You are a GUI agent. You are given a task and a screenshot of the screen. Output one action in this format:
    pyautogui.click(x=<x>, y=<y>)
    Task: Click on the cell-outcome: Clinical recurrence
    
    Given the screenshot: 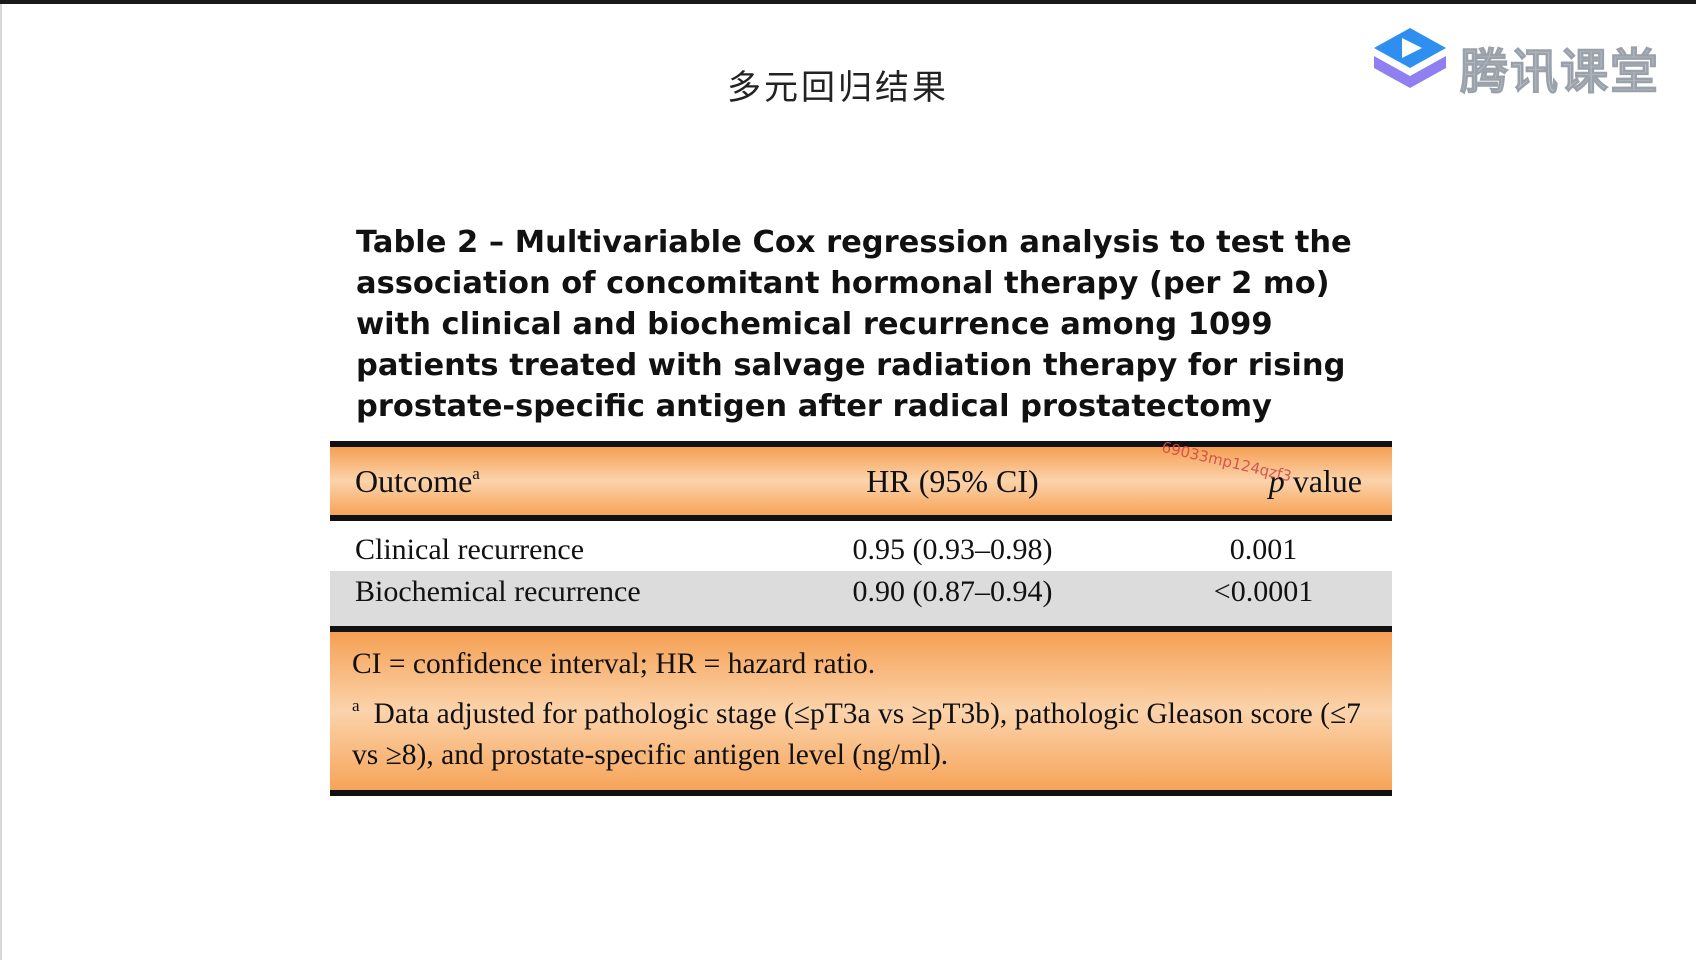 What is the action you would take?
    pyautogui.click(x=470, y=549)
    